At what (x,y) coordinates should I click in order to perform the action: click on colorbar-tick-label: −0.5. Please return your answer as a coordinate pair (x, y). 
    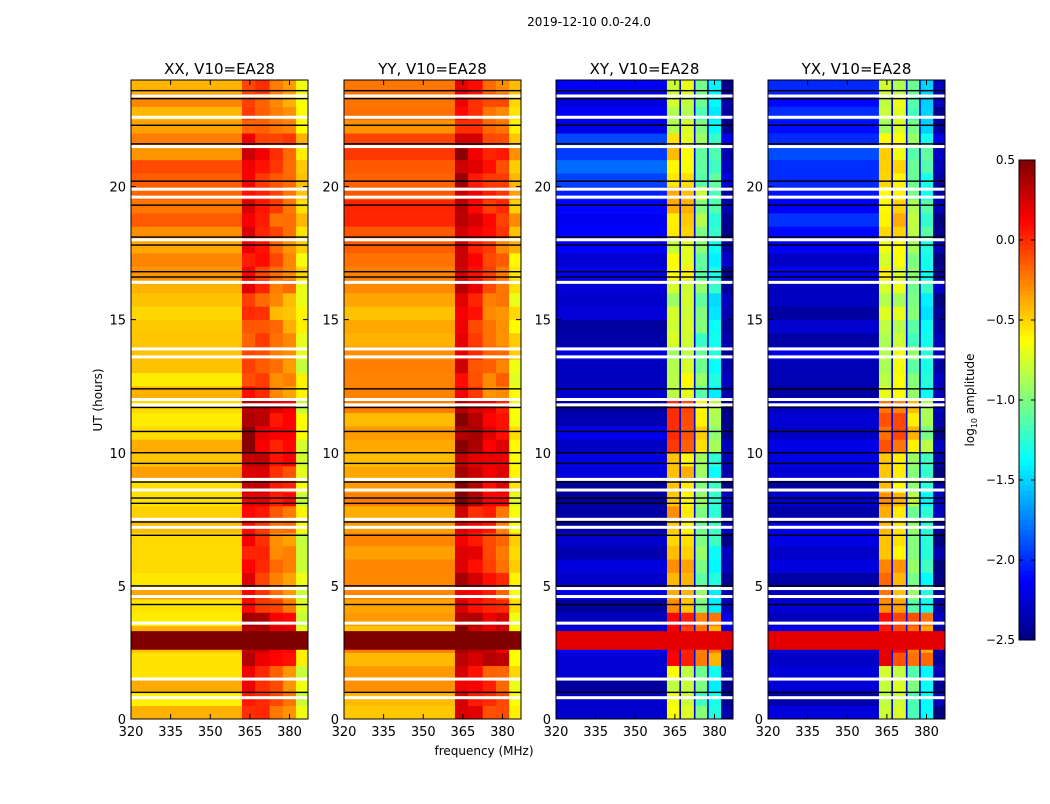
    Looking at the image, I should click on (1000, 320).